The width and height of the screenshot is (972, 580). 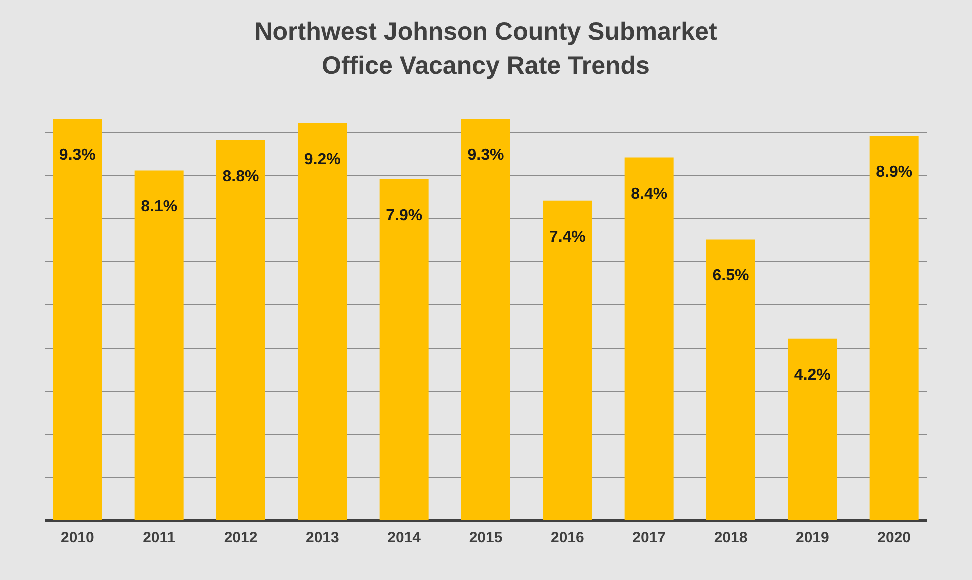 What do you see at coordinates (812, 375) in the screenshot?
I see `data-label: 4.2%` at bounding box center [812, 375].